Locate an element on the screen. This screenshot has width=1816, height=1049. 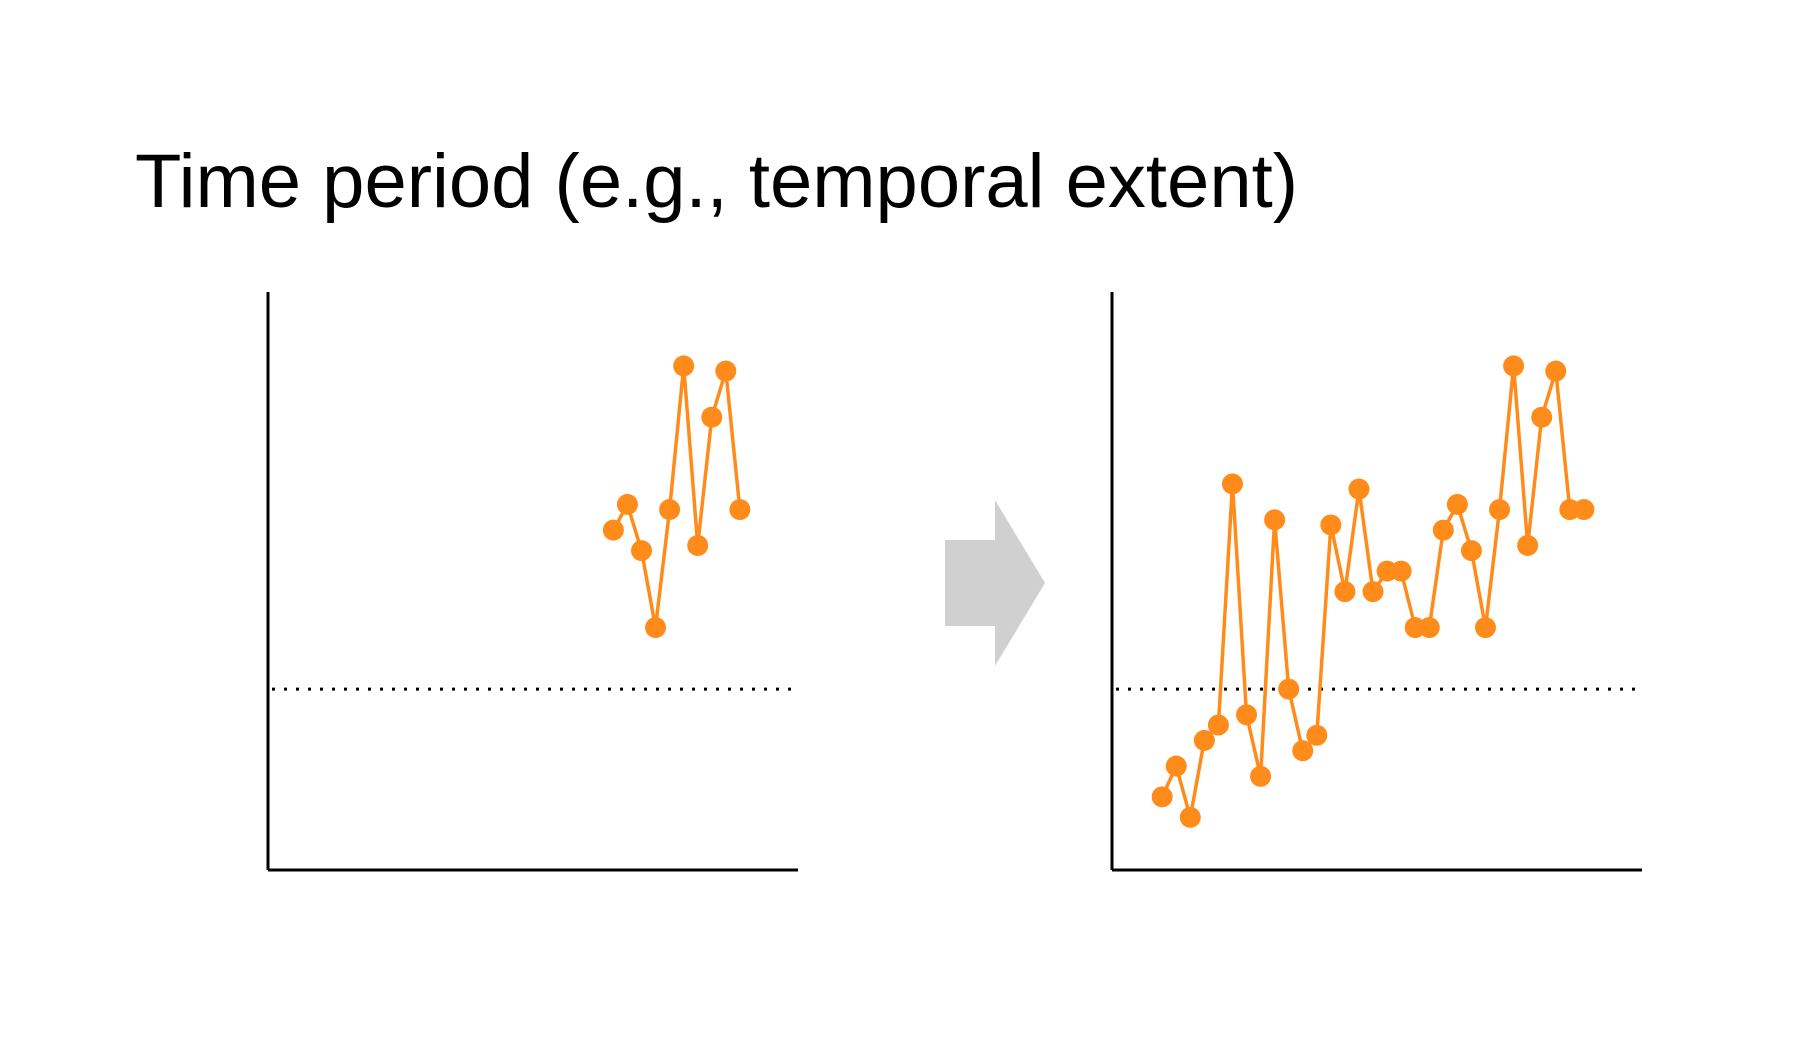
transition-arrow is located at coordinates (995, 583).